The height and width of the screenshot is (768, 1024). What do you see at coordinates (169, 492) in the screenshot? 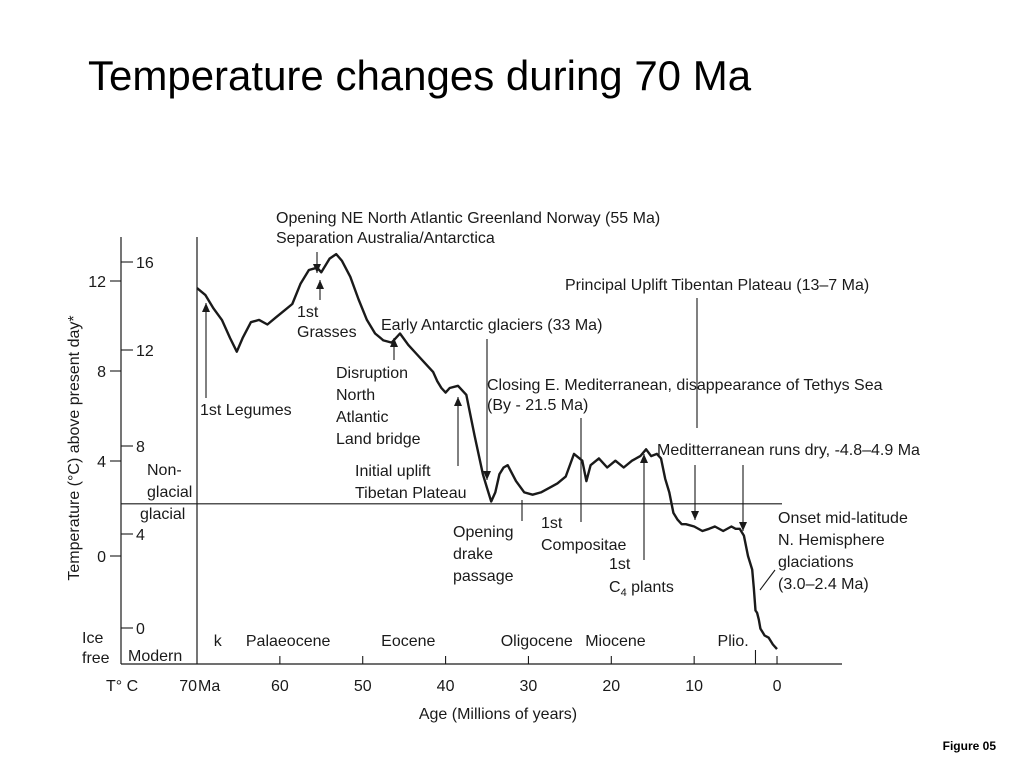
I see `nonglacial-label-line-1: glacial` at bounding box center [169, 492].